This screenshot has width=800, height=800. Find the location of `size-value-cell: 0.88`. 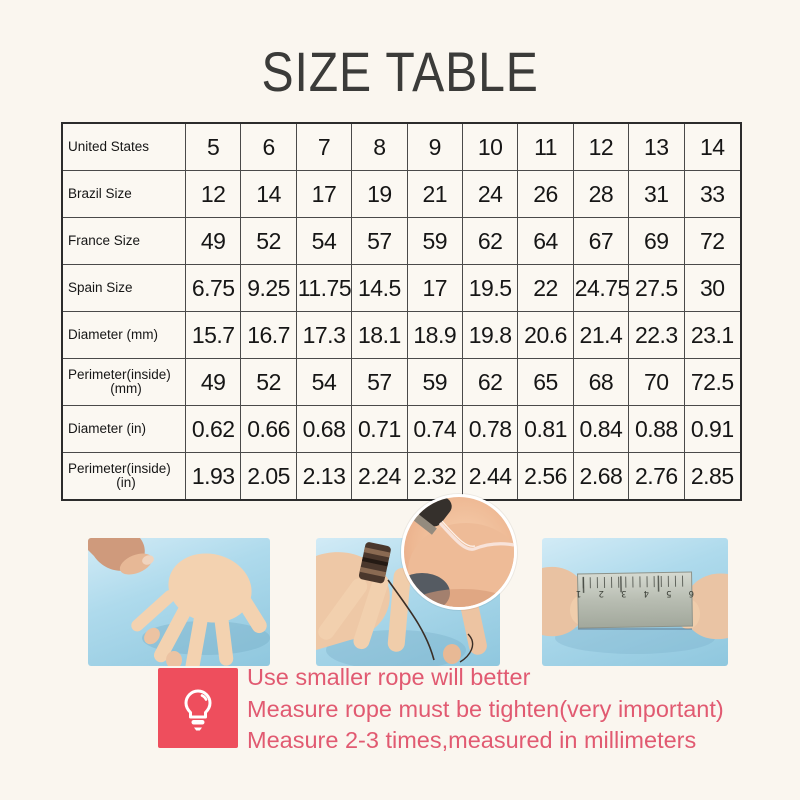

size-value-cell: 0.88 is located at coordinates (657, 429).